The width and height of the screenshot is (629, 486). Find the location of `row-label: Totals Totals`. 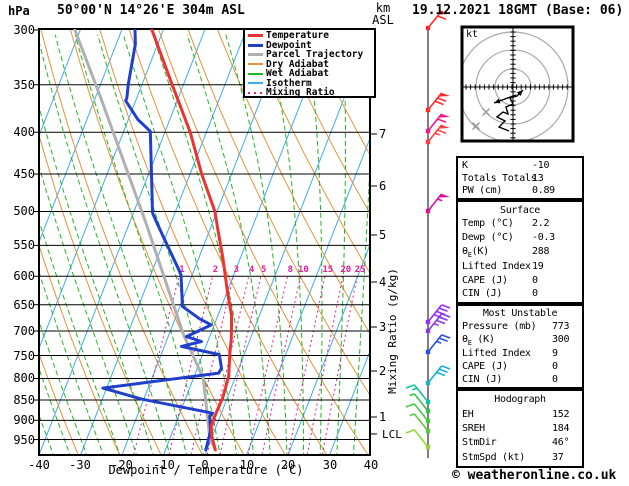

row-label: Totals Totals is located at coordinates (499, 178).